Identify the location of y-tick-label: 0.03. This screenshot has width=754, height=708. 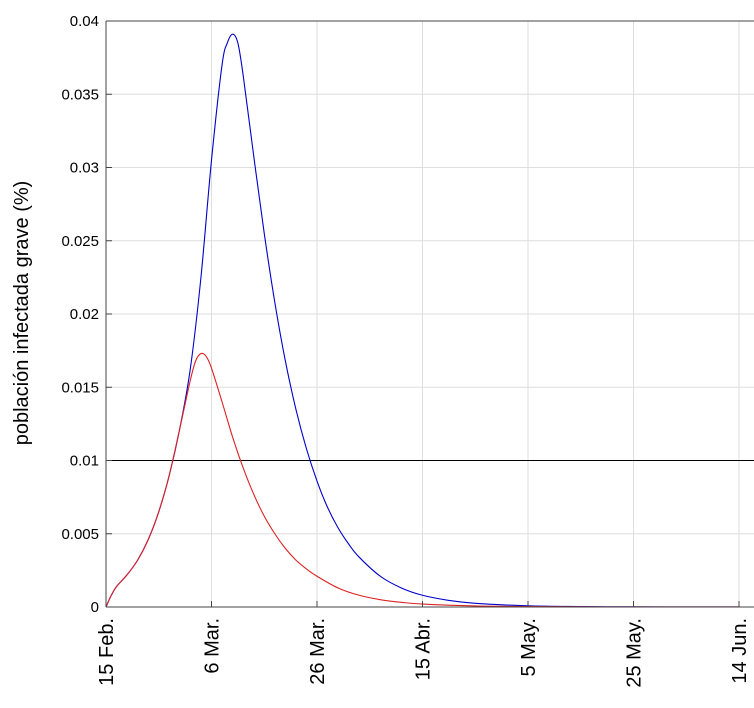
(84, 168).